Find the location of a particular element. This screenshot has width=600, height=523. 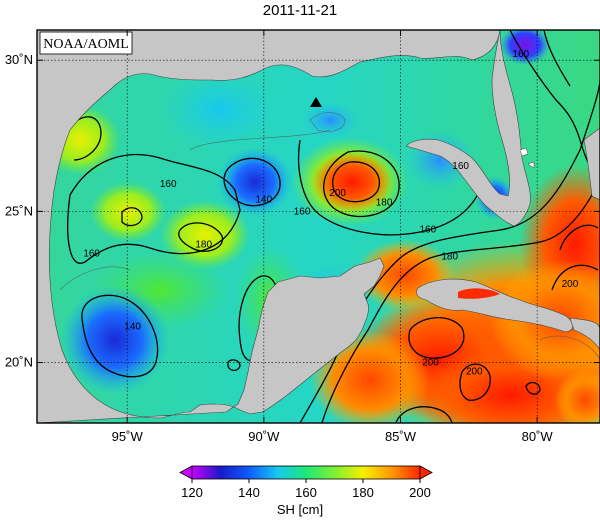

attribution-box: NOAA/AOML is located at coordinates (86, 43).